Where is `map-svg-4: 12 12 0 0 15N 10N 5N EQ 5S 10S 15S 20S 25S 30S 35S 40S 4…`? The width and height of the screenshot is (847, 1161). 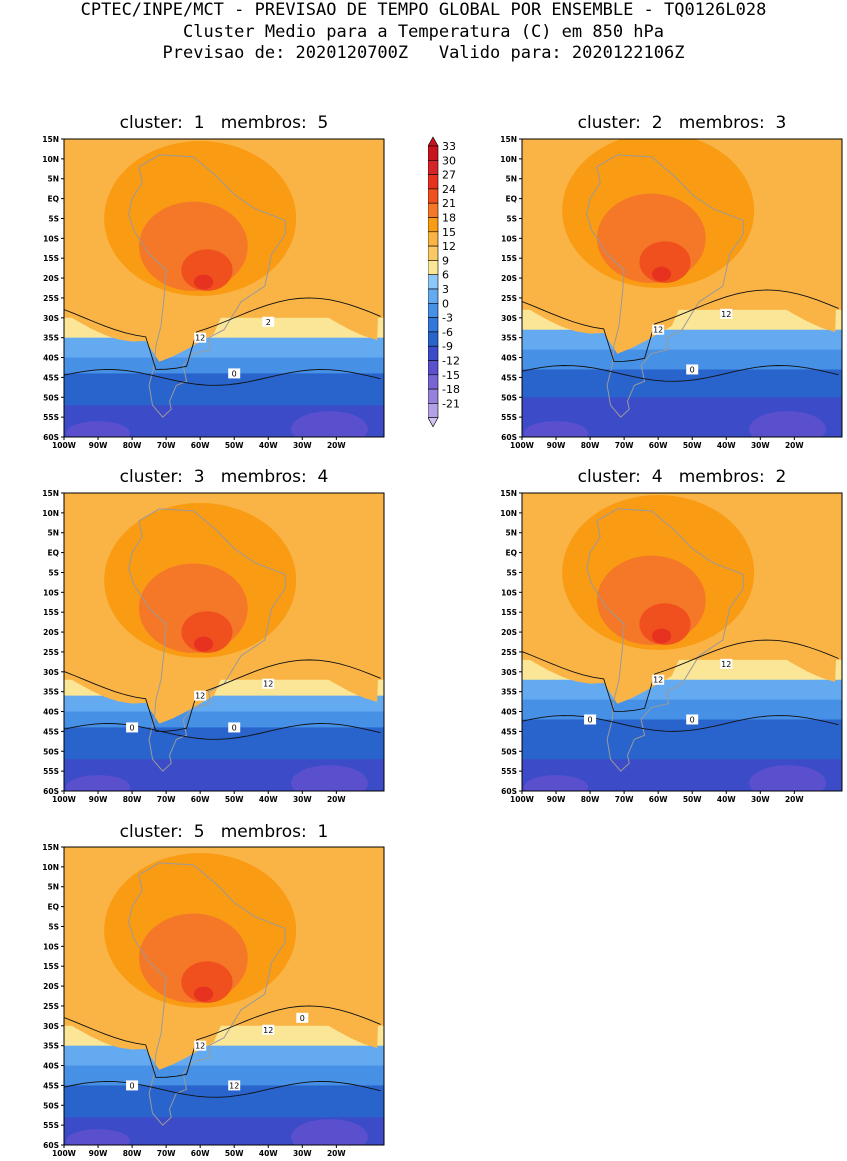
map-svg-4: 12 12 0 0 15N 10N 5N EQ 5S 10S 15S 20S 25S 30S 35S 40S 4… is located at coordinates (671, 646).